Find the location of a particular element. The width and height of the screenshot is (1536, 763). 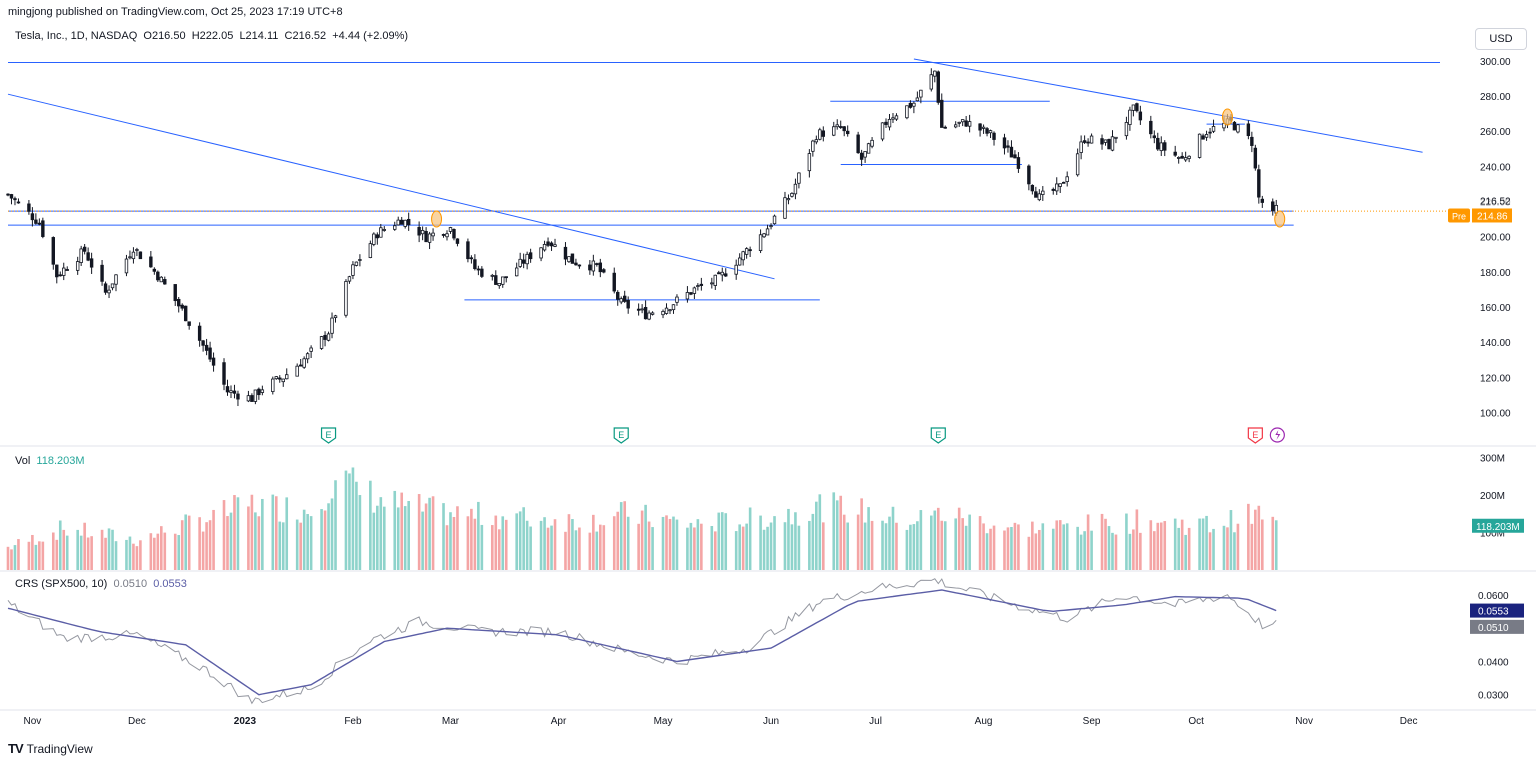

price-axis-tick: 300.00 is located at coordinates (1495, 62).